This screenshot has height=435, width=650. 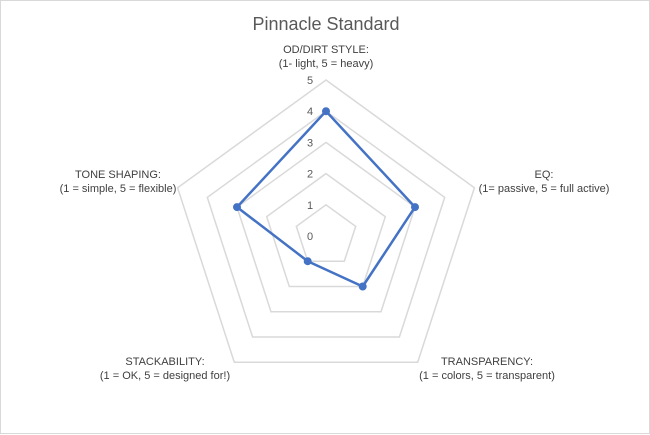 What do you see at coordinates (487, 362) in the screenshot?
I see `axis-label-2: TRANSPARENCY:` at bounding box center [487, 362].